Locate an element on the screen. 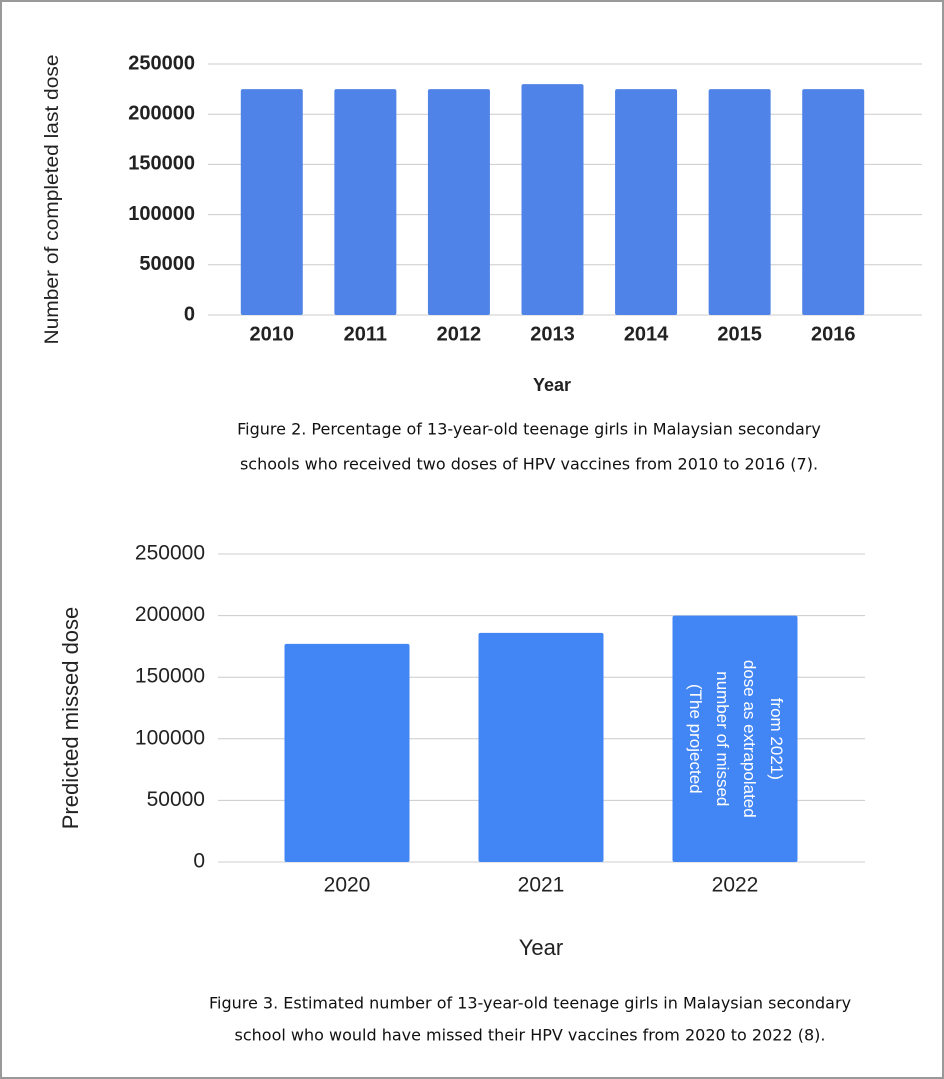  x-tick-label: 2010 is located at coordinates (272, 334).